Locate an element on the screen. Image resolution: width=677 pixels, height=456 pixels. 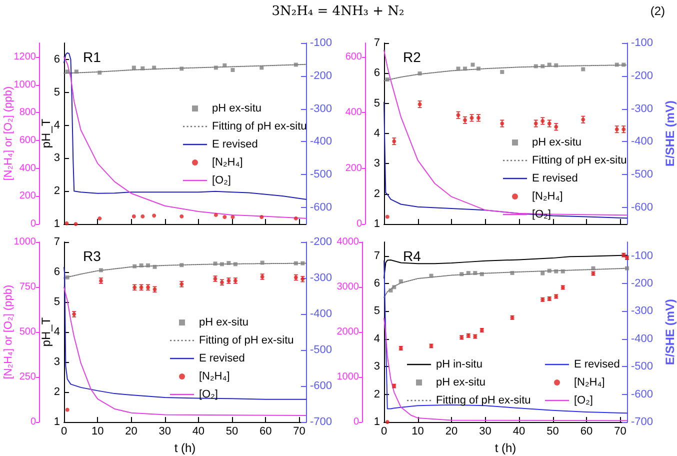
y3-tick-label: 2000 is located at coordinates (348, 332).